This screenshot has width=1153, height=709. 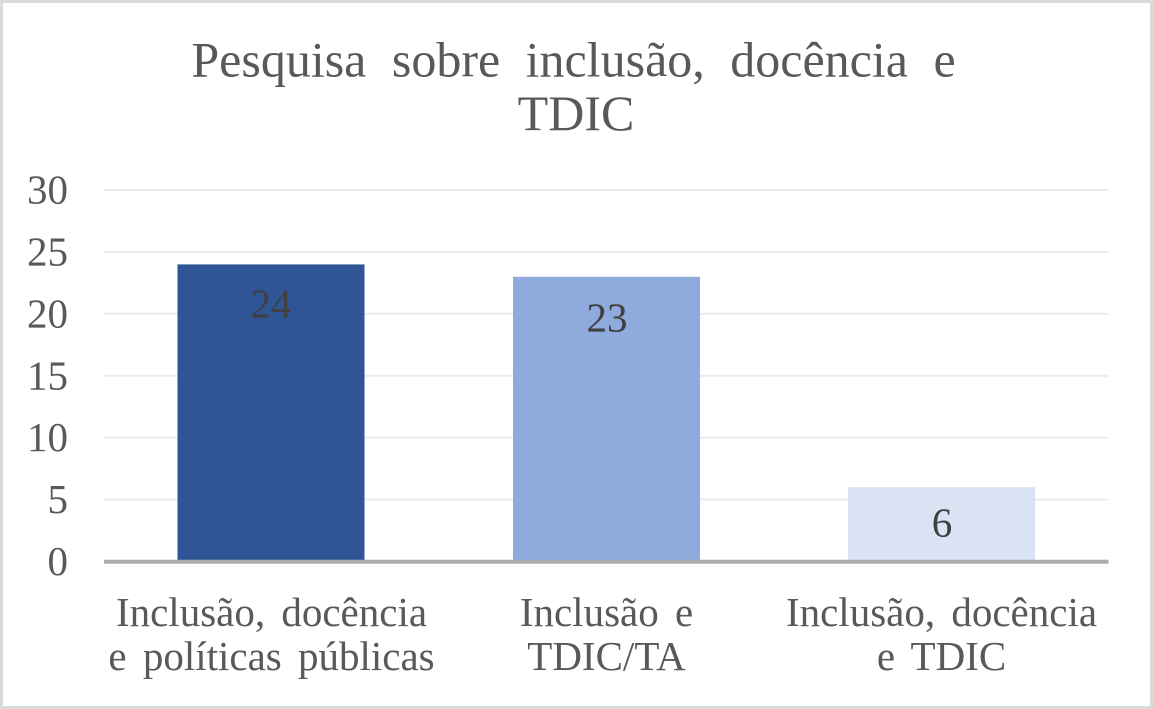 What do you see at coordinates (606, 656) in the screenshot?
I see `svg-text: TDIC/TA` at bounding box center [606, 656].